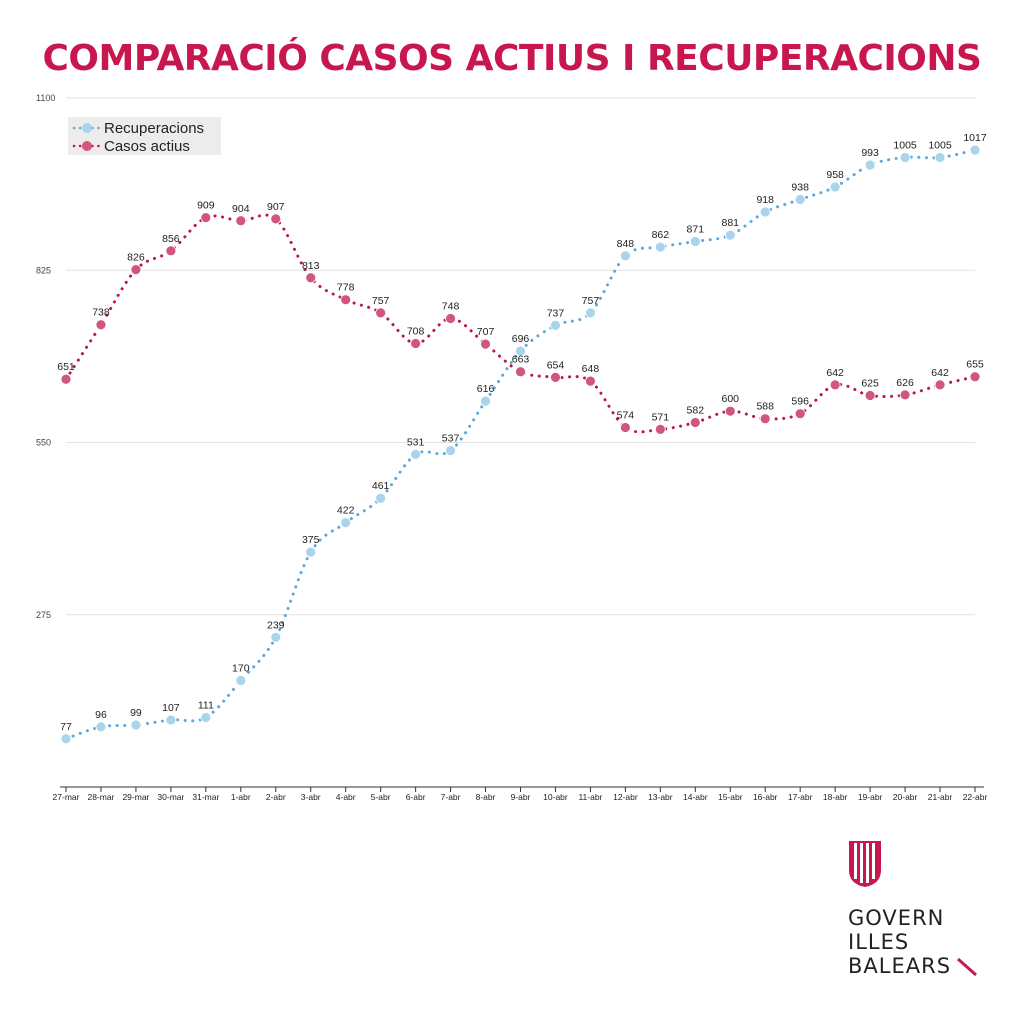 The image size is (1024, 1024). What do you see at coordinates (896, 918) in the screenshot?
I see `logo-line-govern: GOVERN` at bounding box center [896, 918].